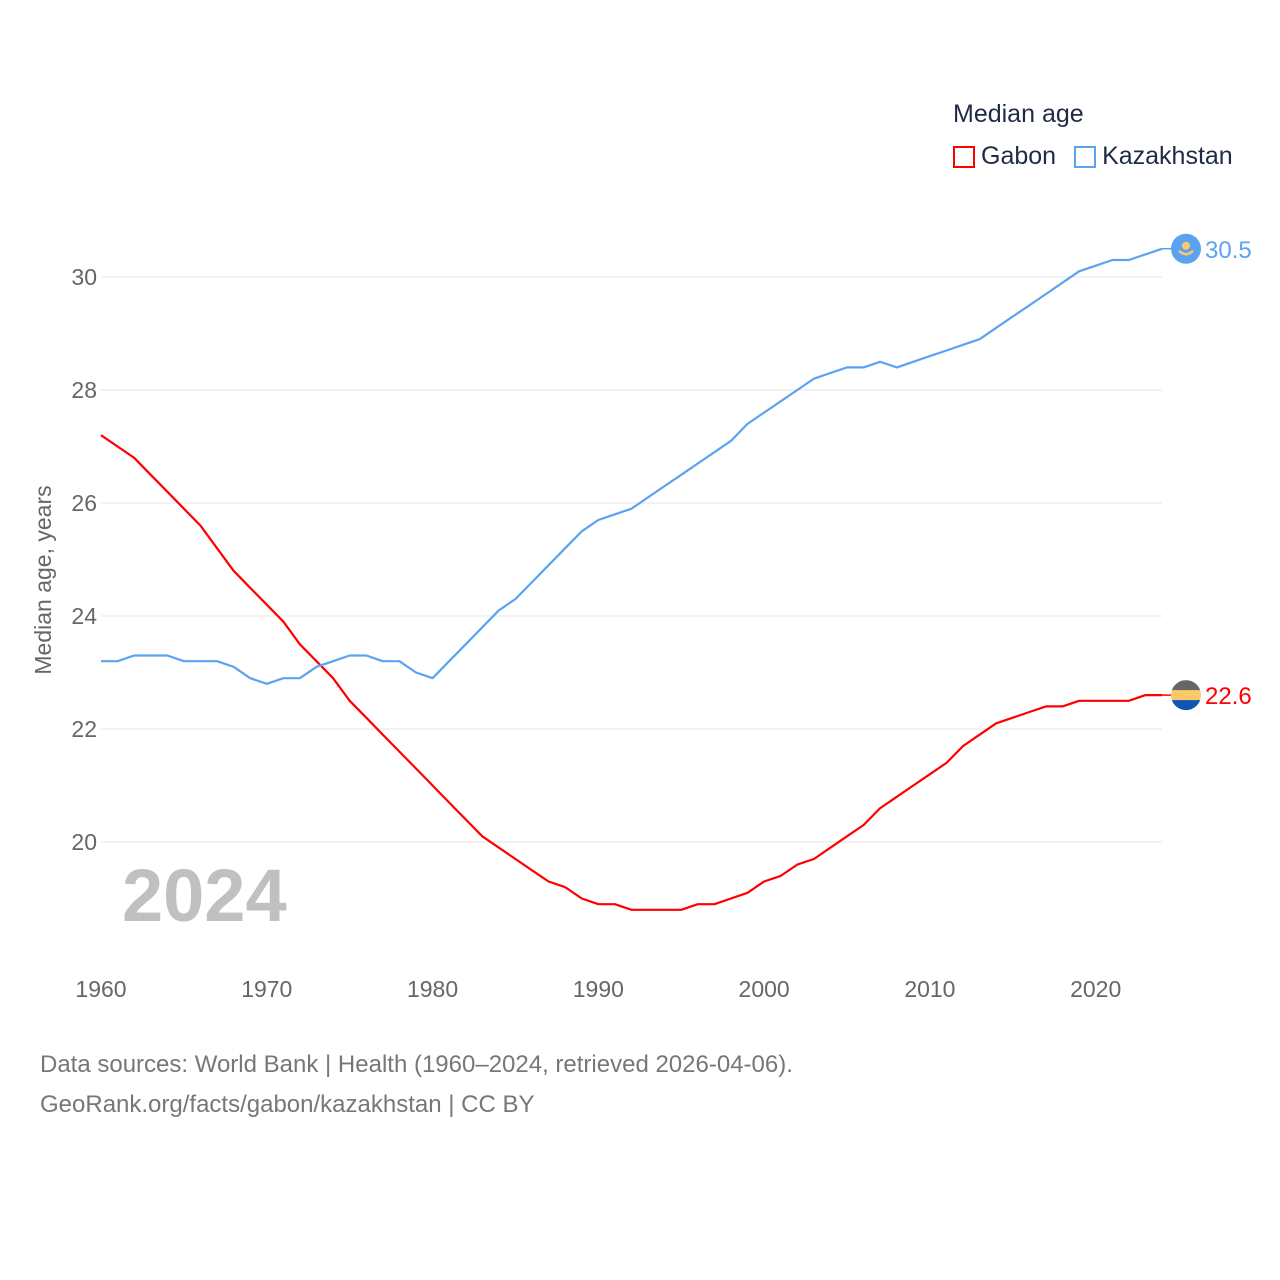 This screenshot has width=1280, height=1280. Describe the element at coordinates (84, 616) in the screenshot. I see `y-tick-label: 24` at that location.